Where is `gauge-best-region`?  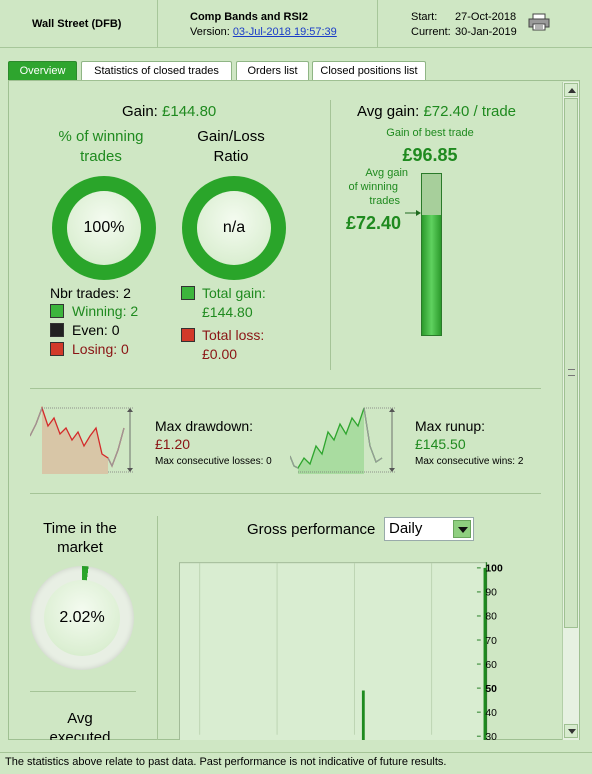
gauge-best-region is located at coordinates (431, 194).